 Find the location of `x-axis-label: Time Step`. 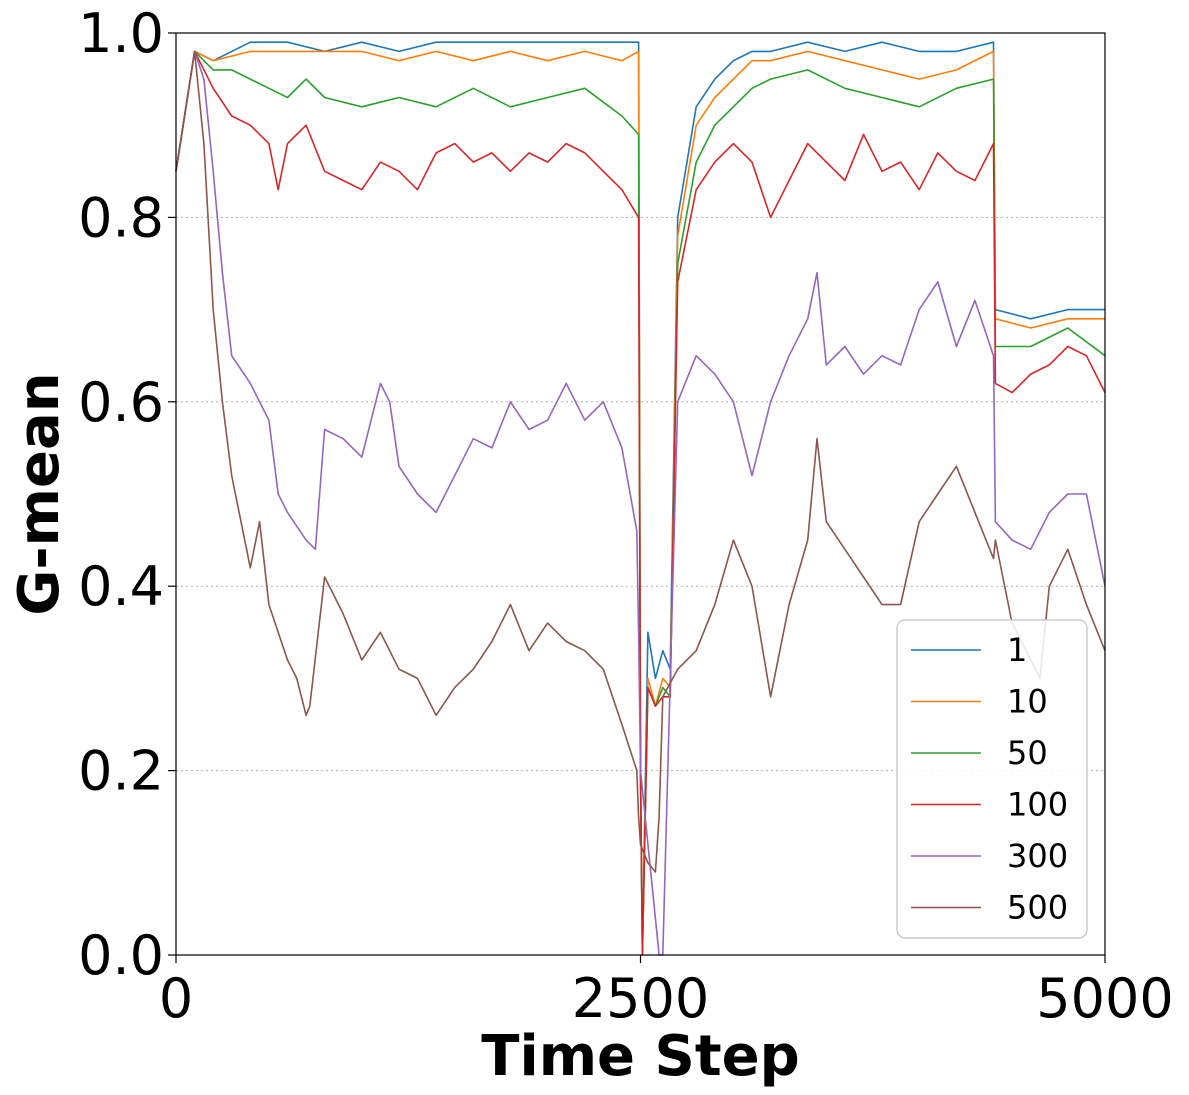

x-axis-label: Time Step is located at coordinates (640, 1056).